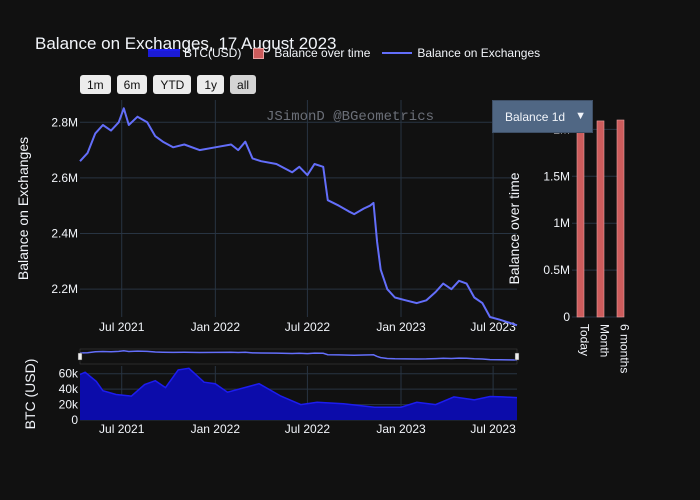  I want to click on bar-category-label: Month, so click(605, 340).